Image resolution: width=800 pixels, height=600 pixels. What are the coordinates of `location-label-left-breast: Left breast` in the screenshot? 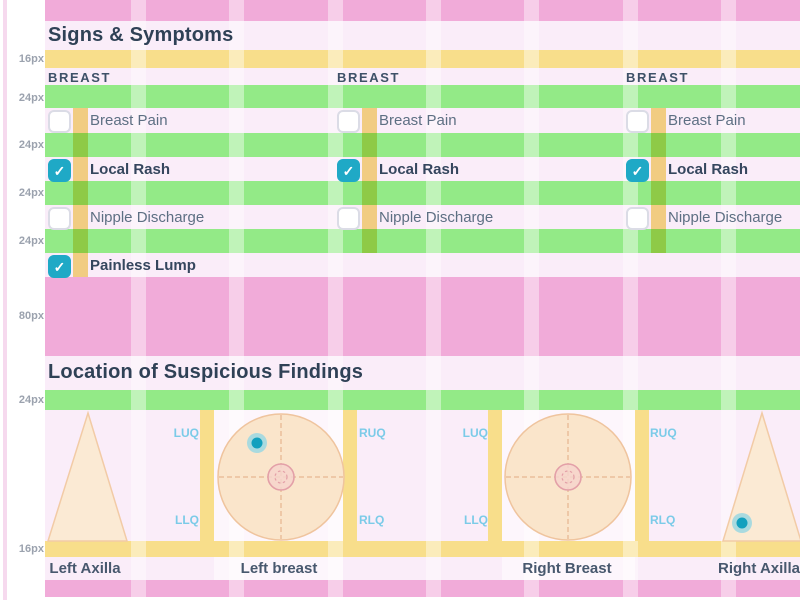 It's located at (279, 568).